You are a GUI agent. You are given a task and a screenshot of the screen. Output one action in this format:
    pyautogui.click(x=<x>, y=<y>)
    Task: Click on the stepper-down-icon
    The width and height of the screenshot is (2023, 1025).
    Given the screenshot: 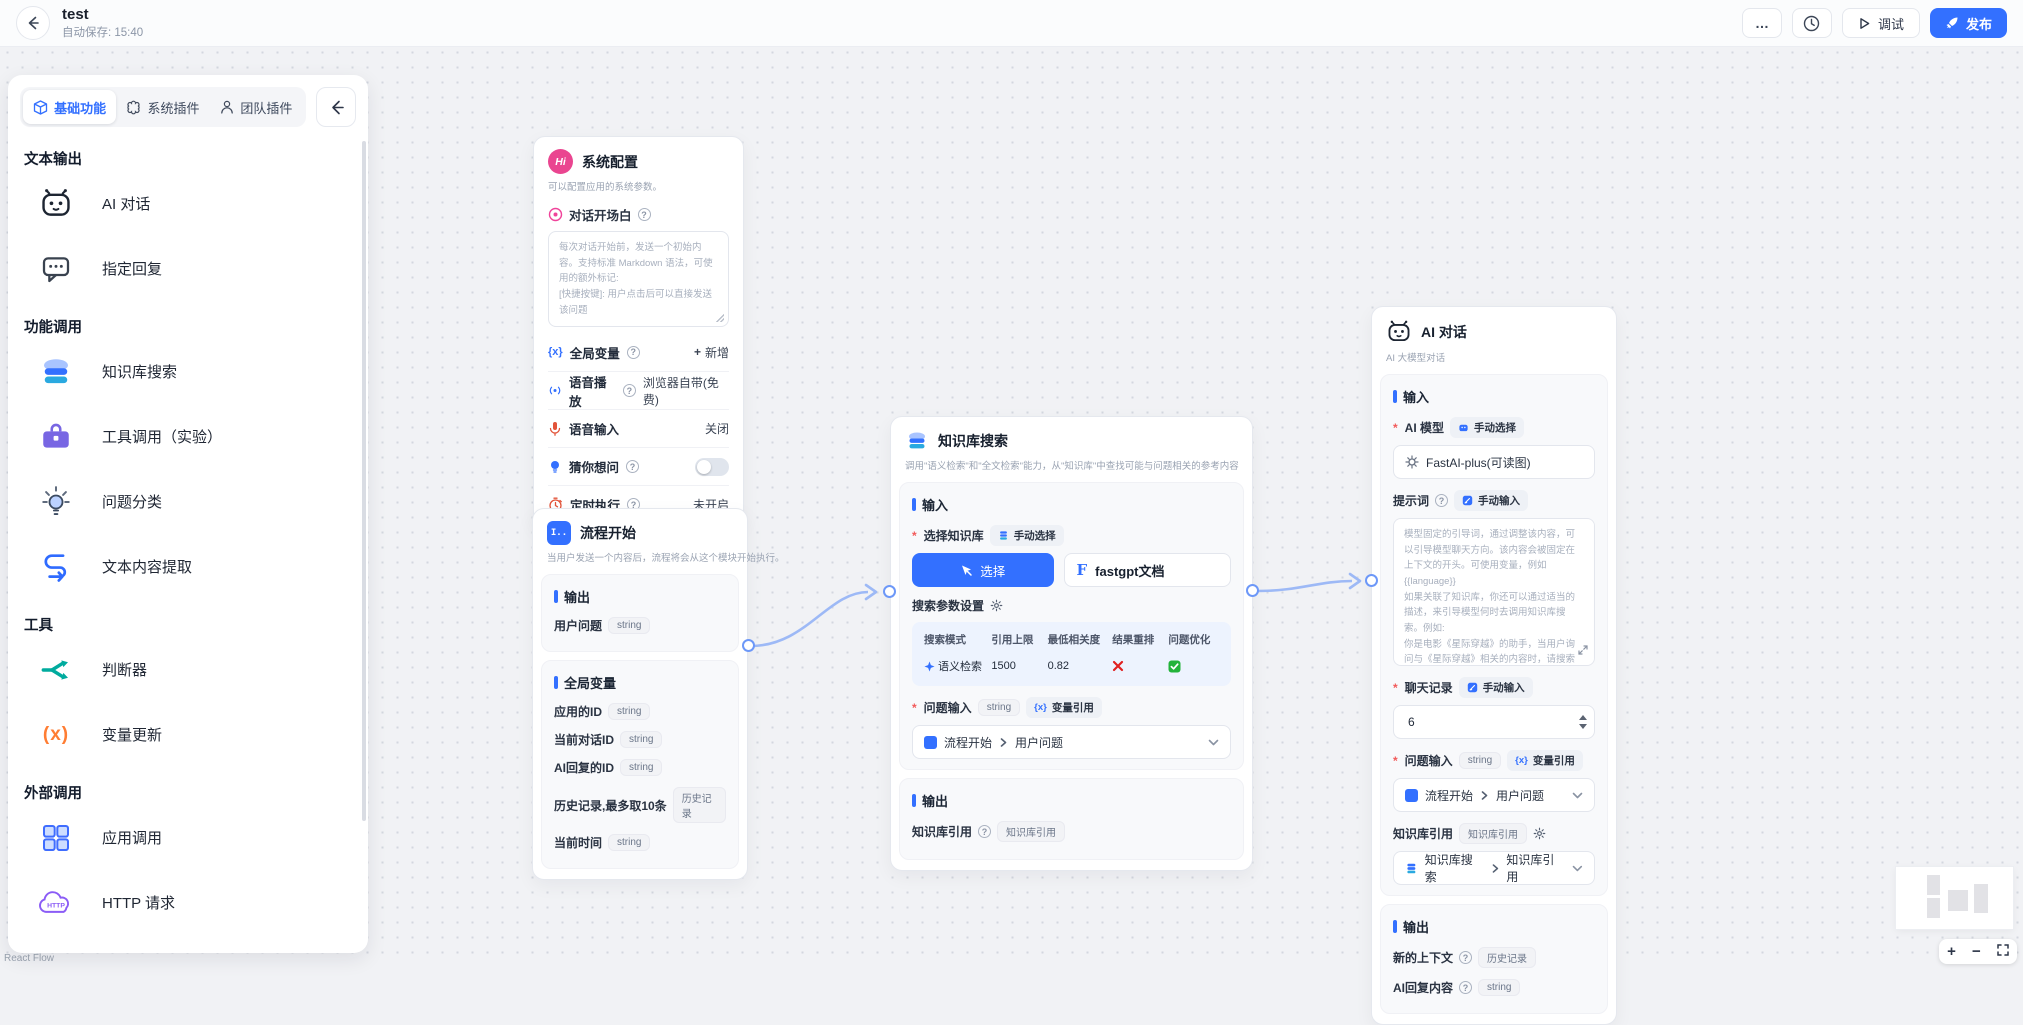 What is the action you would take?
    pyautogui.click(x=1583, y=726)
    